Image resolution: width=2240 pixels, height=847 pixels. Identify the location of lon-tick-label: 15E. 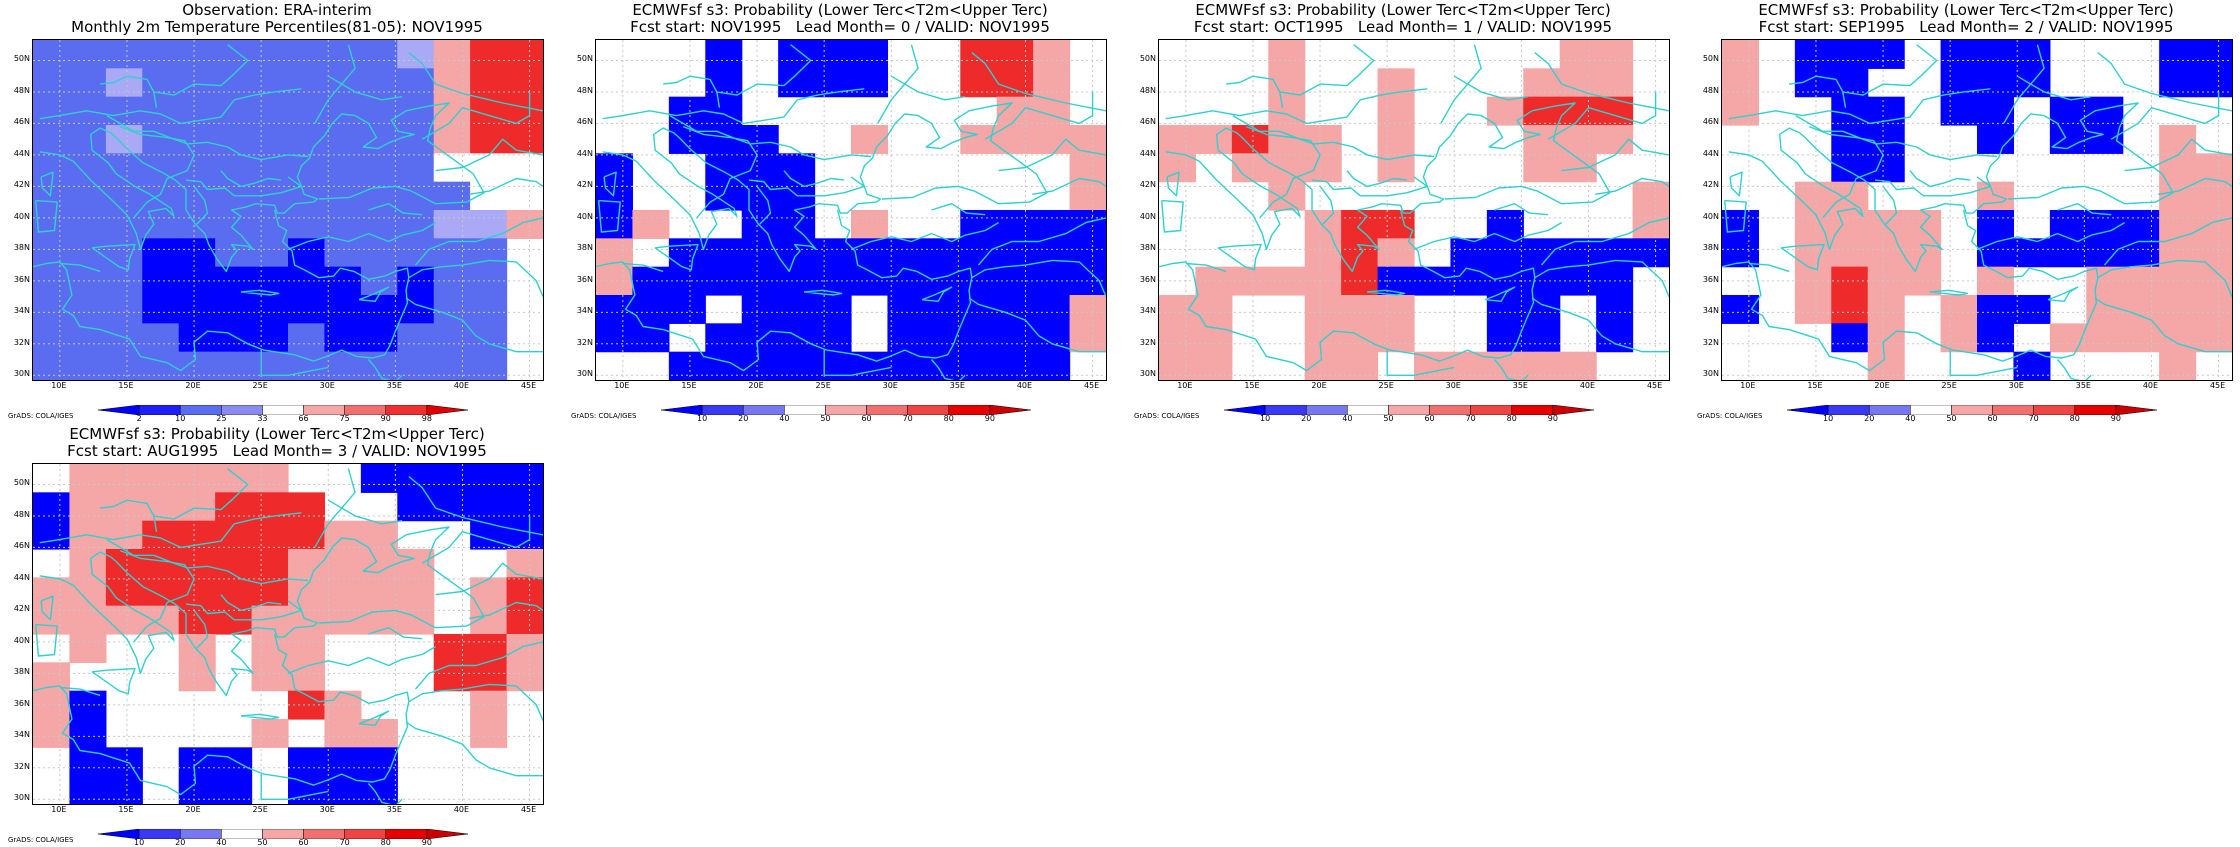
(126, 809).